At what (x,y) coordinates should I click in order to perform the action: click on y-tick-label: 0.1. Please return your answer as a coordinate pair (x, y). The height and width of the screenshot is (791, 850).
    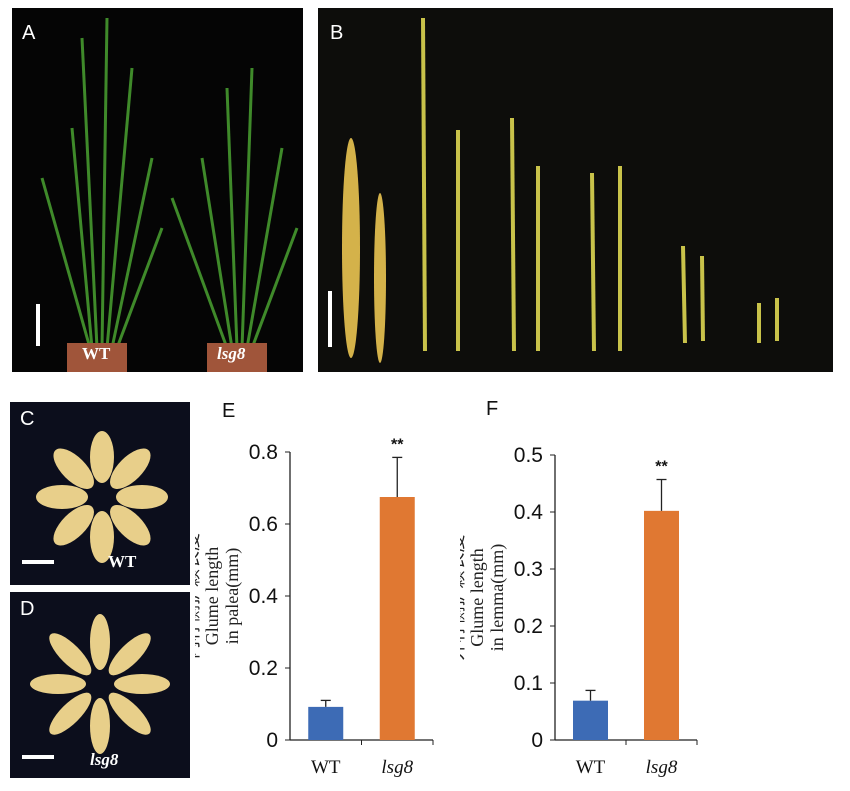
    Looking at the image, I should click on (528, 683).